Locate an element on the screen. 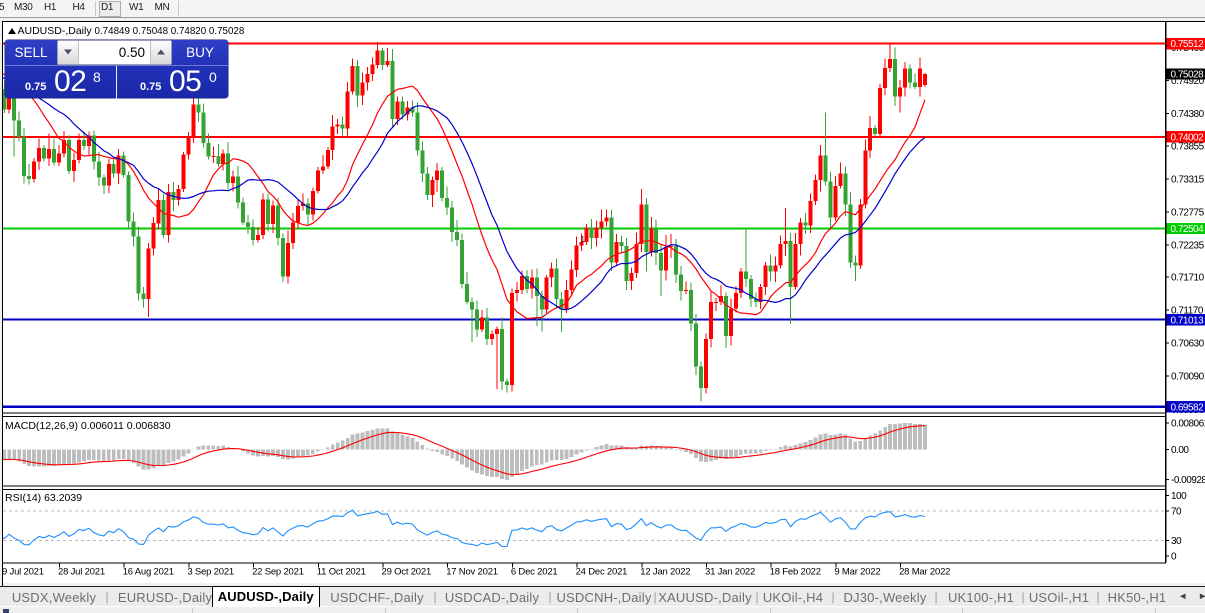 The width and height of the screenshot is (1205, 613). svg-text: 17 Nov 2021 is located at coordinates (472, 572).